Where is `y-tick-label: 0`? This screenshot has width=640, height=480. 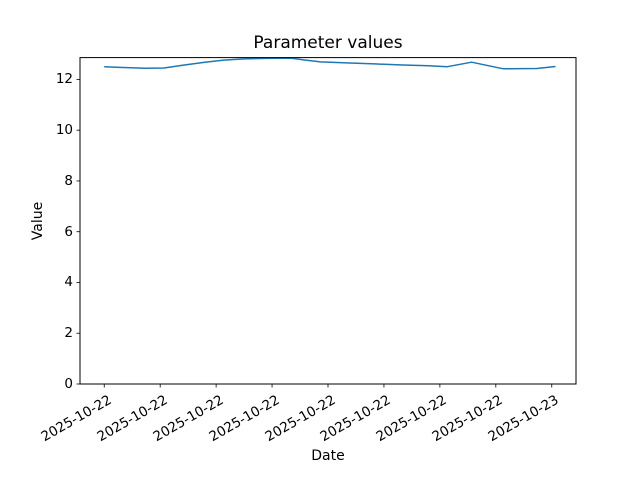 y-tick-label: 0 is located at coordinates (68, 384).